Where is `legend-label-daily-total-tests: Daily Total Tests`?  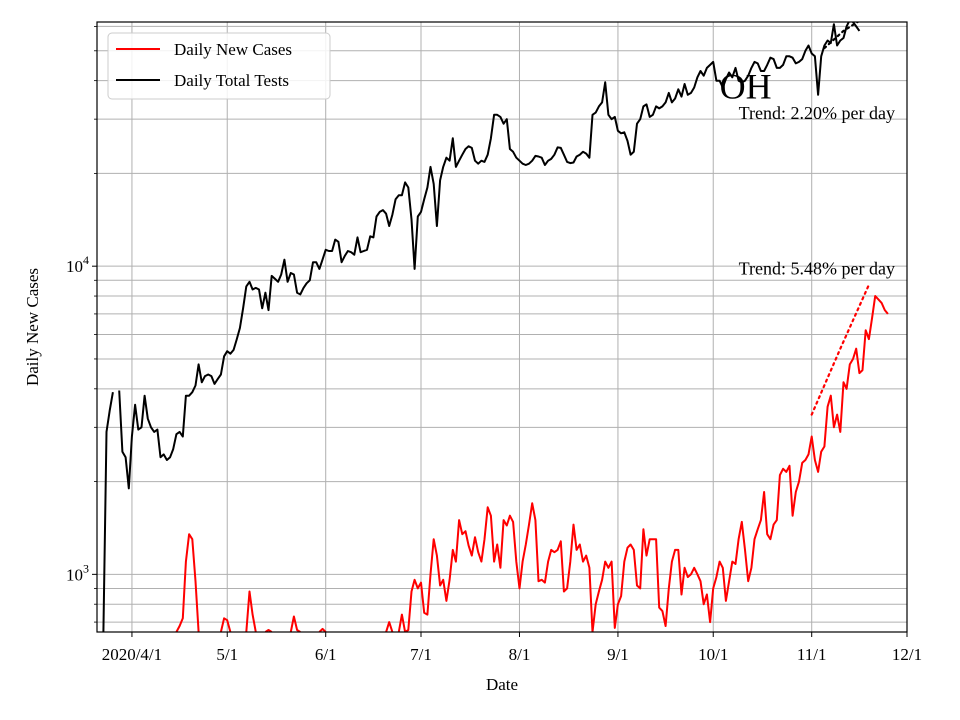 legend-label-daily-total-tests: Daily Total Tests is located at coordinates (231, 80).